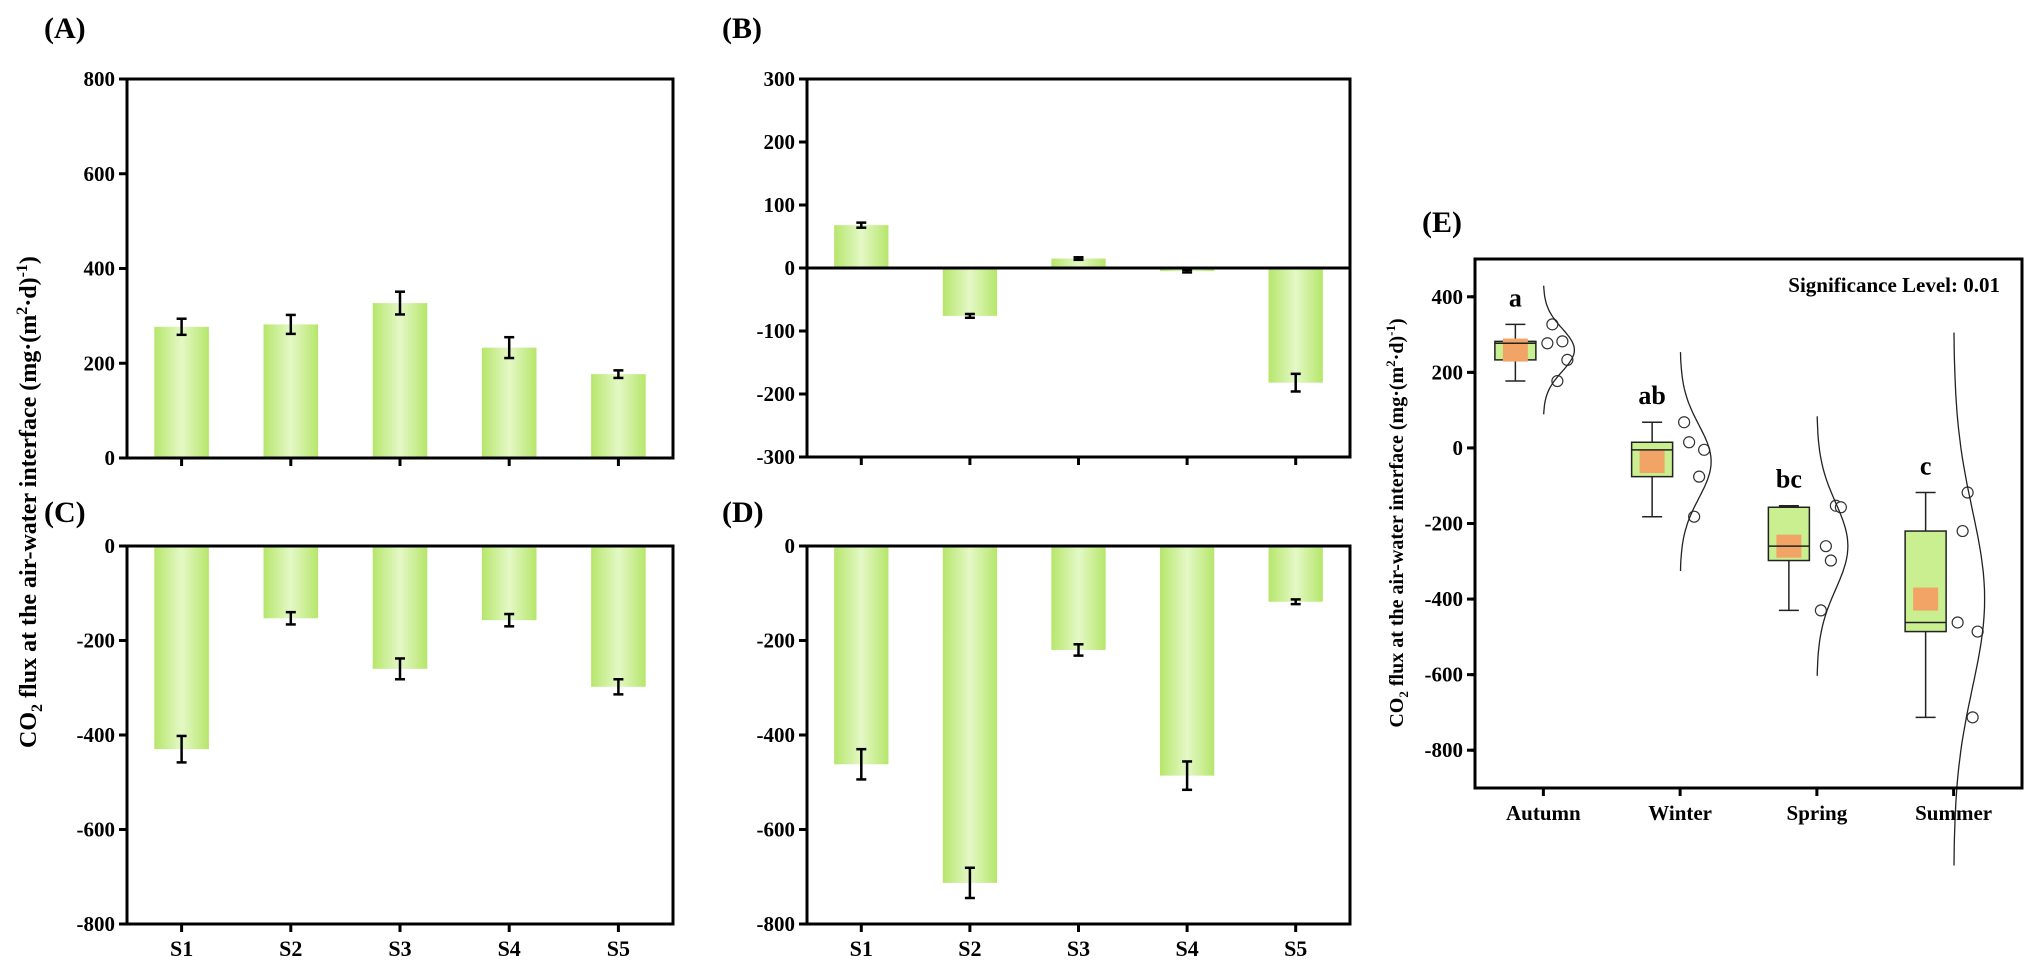 The width and height of the screenshot is (2024, 968). Describe the element at coordinates (742, 28) in the screenshot. I see `panel-label-b: (B)` at that location.